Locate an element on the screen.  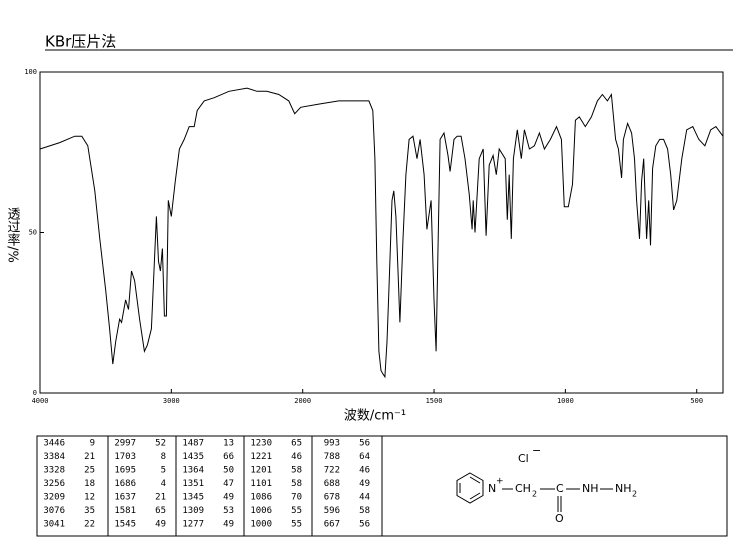
peak-wavenumber: 1221 is located at coordinates (261, 457).